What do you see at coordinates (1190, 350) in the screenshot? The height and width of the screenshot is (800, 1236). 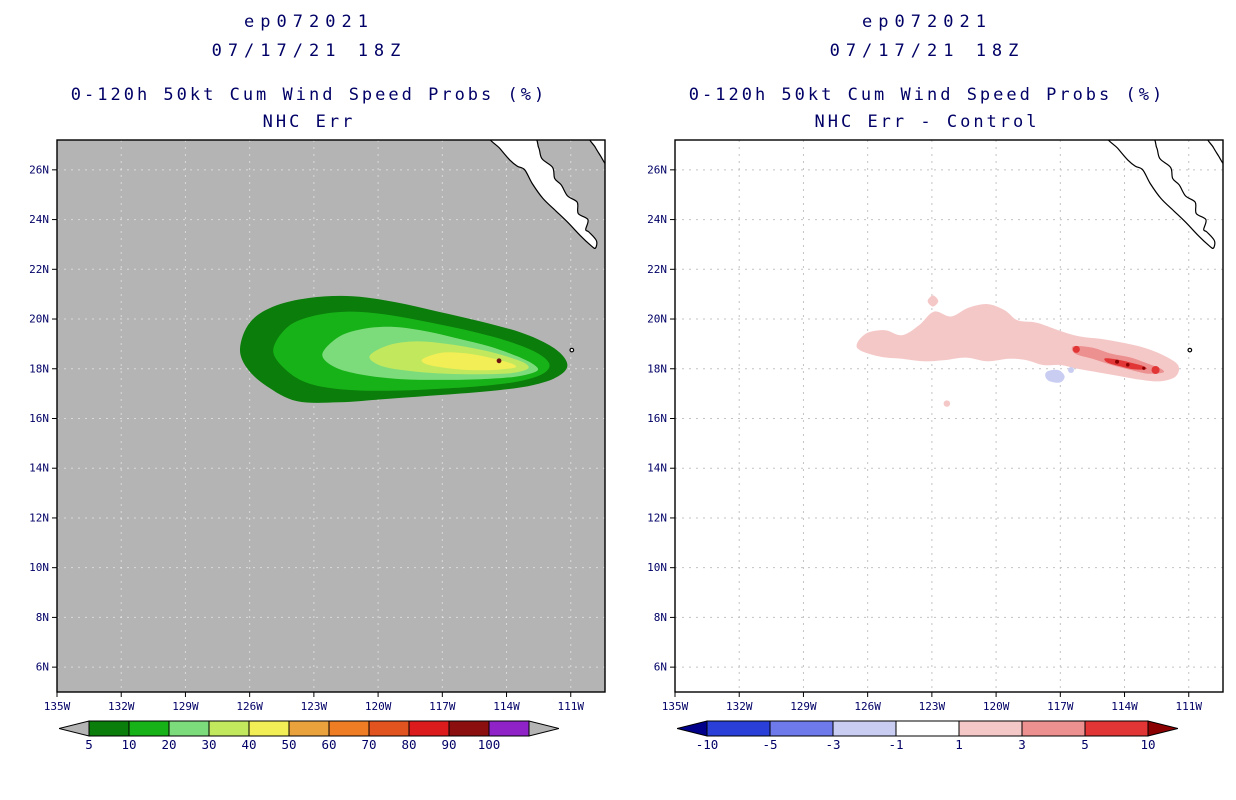 I see `socorro-island` at bounding box center [1190, 350].